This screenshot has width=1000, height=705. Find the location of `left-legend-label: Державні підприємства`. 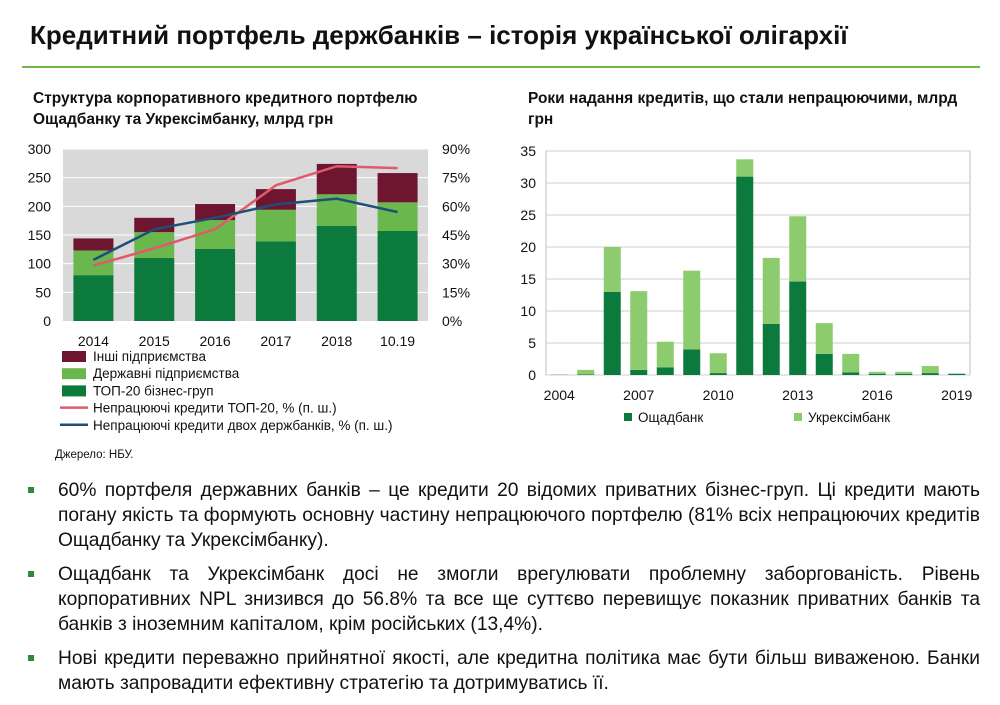

left-legend-label: Державні підприємства is located at coordinates (166, 373).